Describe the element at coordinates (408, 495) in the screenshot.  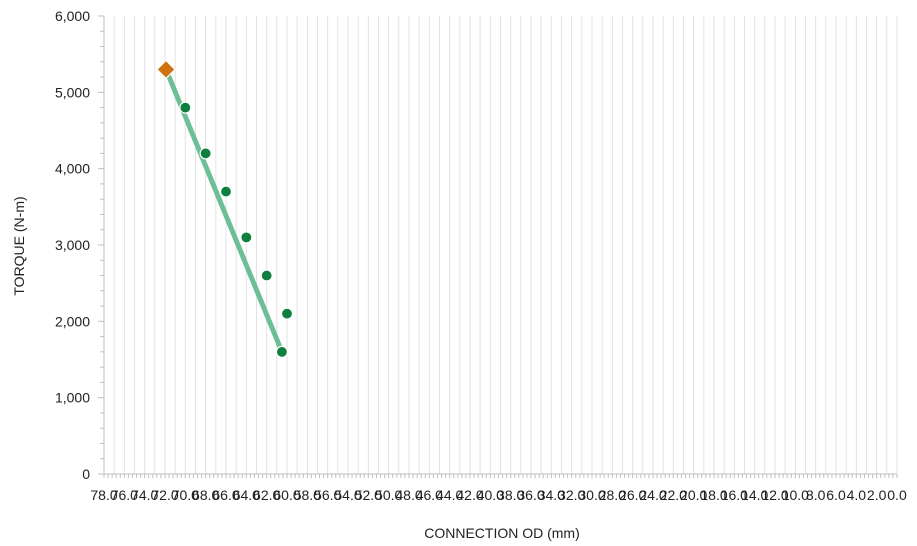
I see `x-tick-label: 48.0` at that location.